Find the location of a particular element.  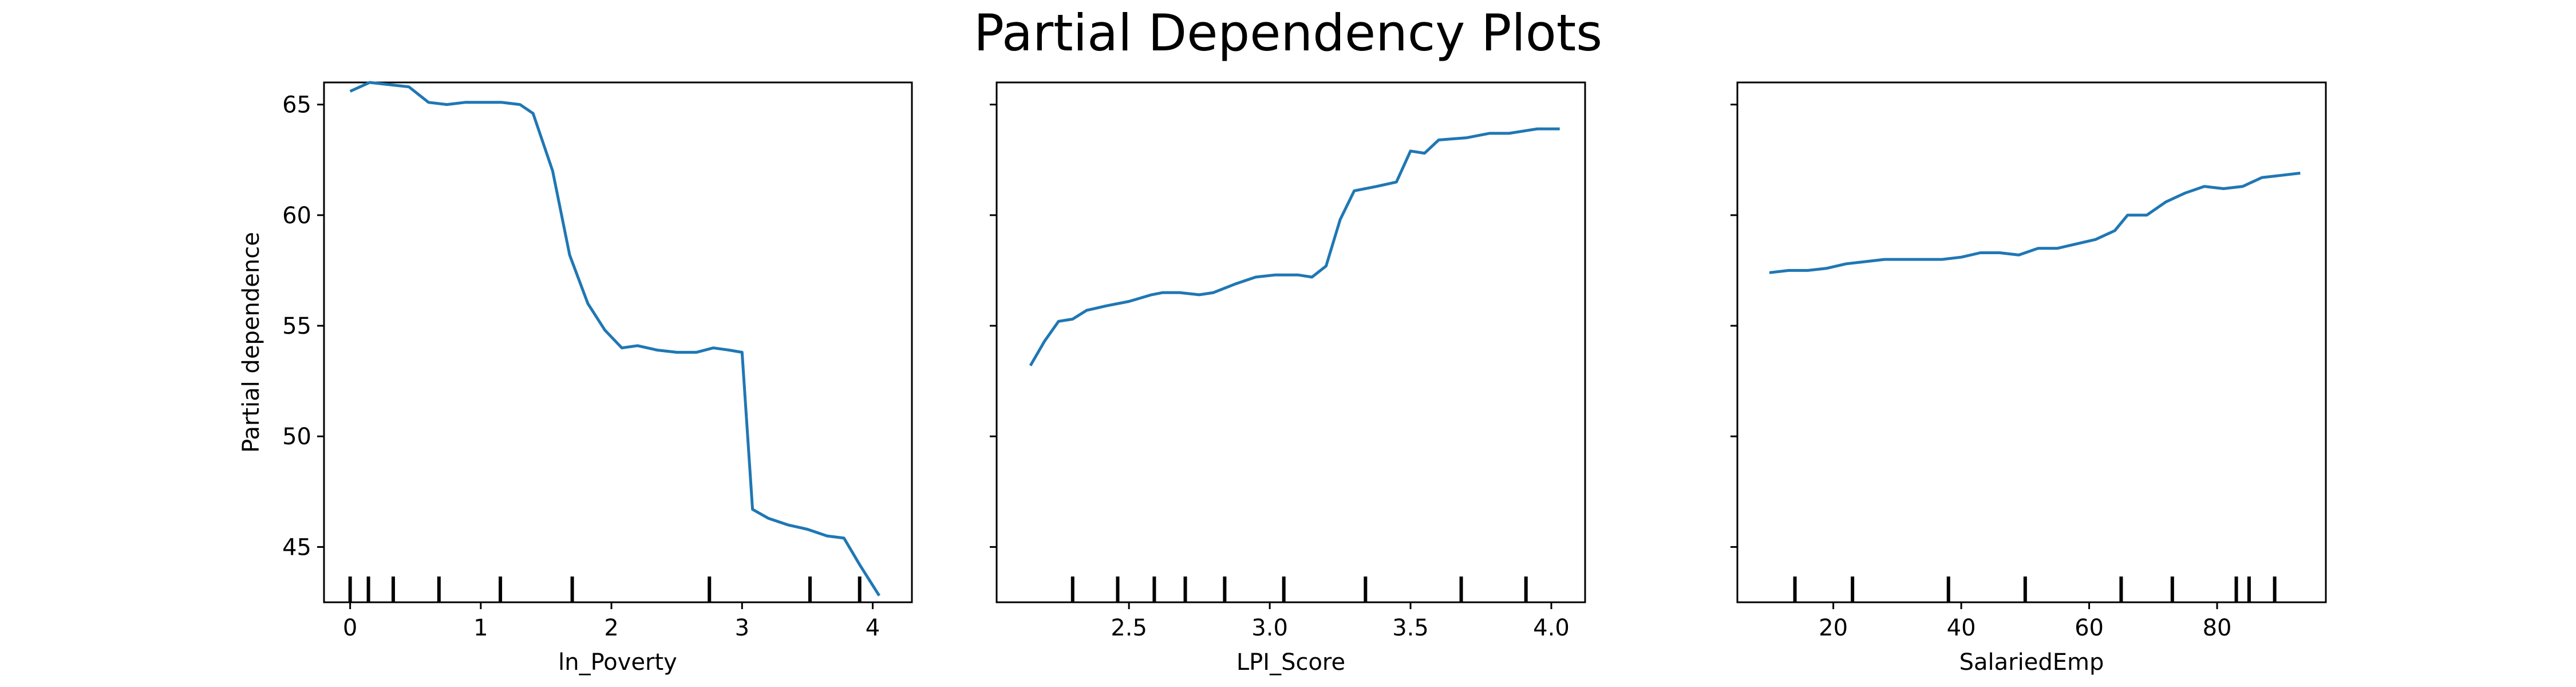

x-tick-label: 4.0 is located at coordinates (1551, 628).